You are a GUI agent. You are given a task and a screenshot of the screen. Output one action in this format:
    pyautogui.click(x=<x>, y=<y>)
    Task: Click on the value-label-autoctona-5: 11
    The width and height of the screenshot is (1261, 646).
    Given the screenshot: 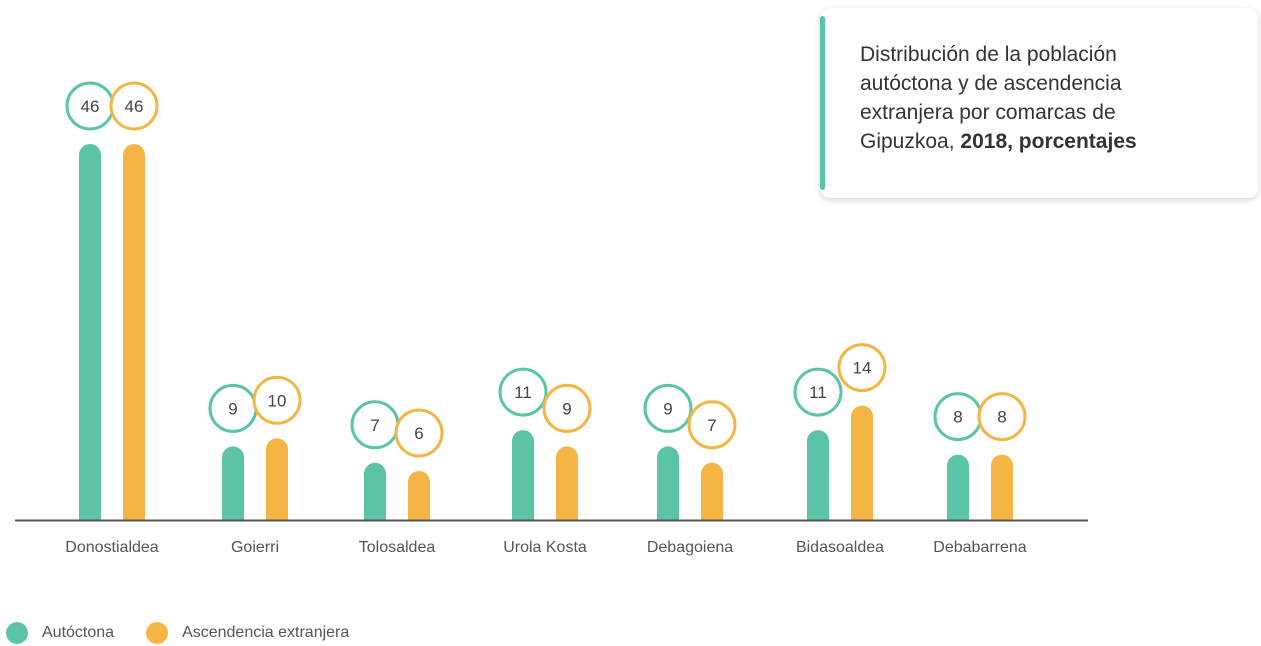 What is the action you would take?
    pyautogui.click(x=818, y=392)
    